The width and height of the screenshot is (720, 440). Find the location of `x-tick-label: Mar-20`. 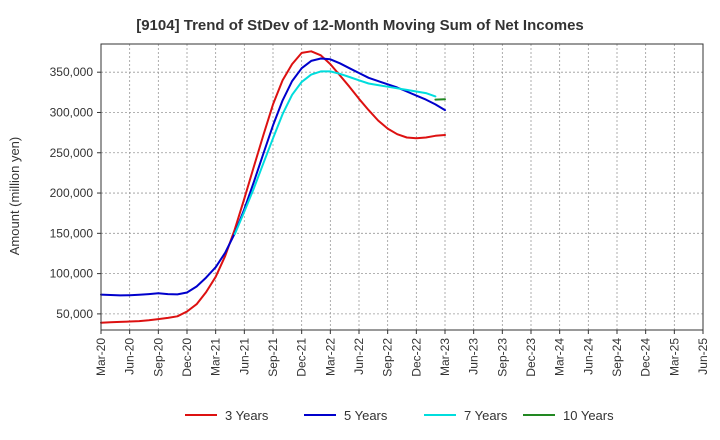

x-tick-label: Mar-20 is located at coordinates (101, 357).